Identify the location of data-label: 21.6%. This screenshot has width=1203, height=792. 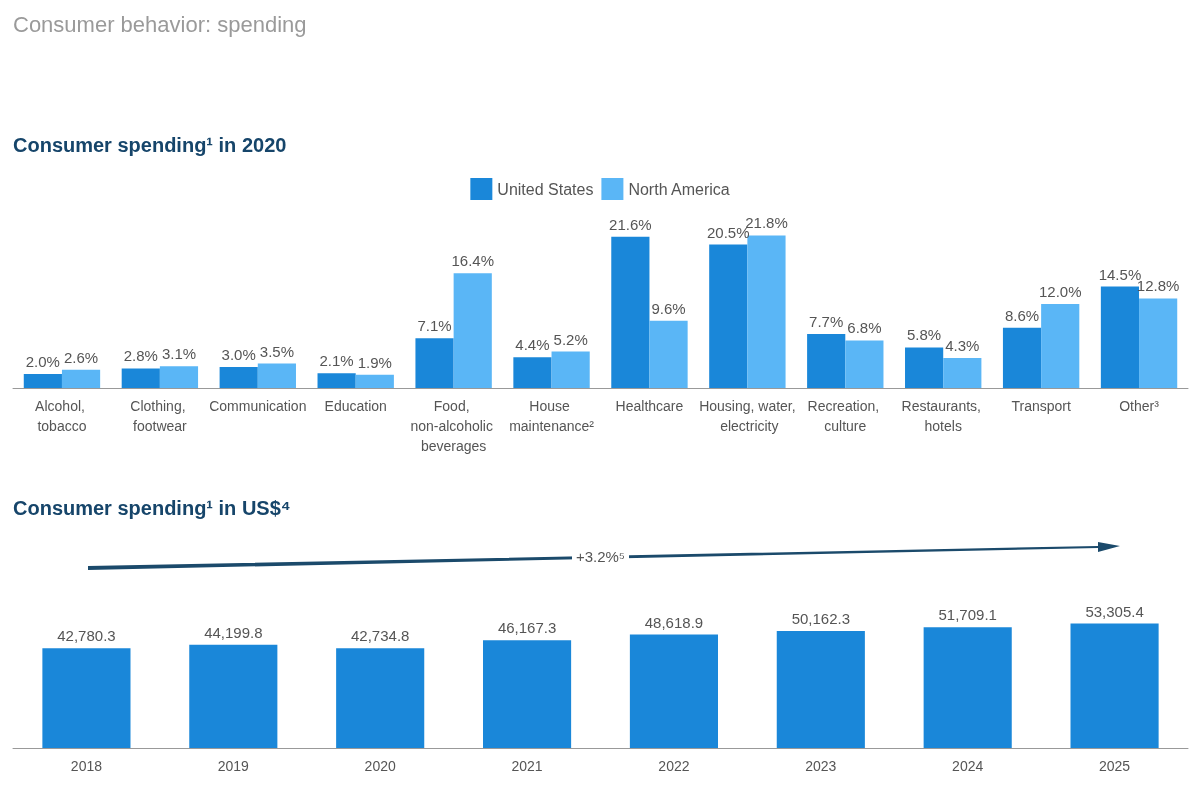
(630, 224).